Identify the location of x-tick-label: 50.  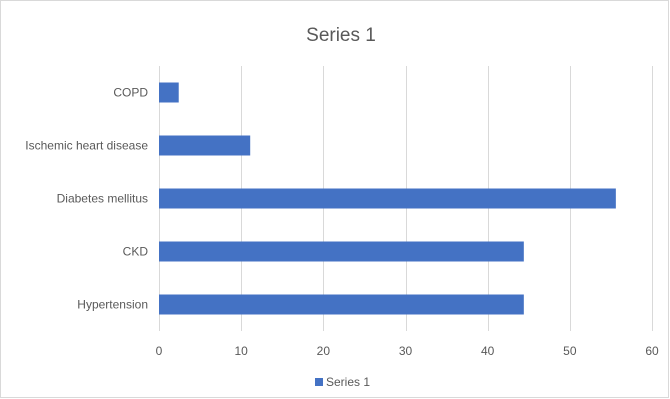
(570, 351).